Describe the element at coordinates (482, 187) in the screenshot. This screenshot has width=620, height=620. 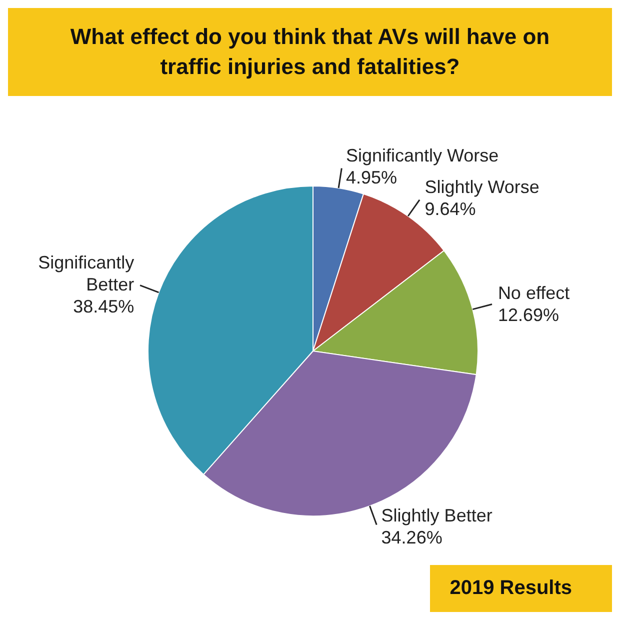
I see `slice-label: Slightly Worse` at that location.